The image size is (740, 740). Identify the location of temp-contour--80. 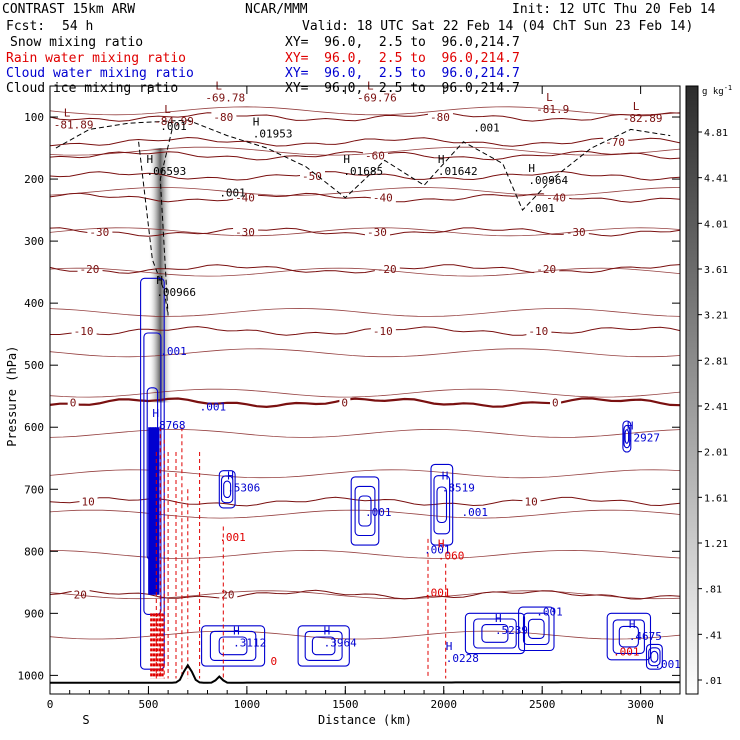
(365, 117).